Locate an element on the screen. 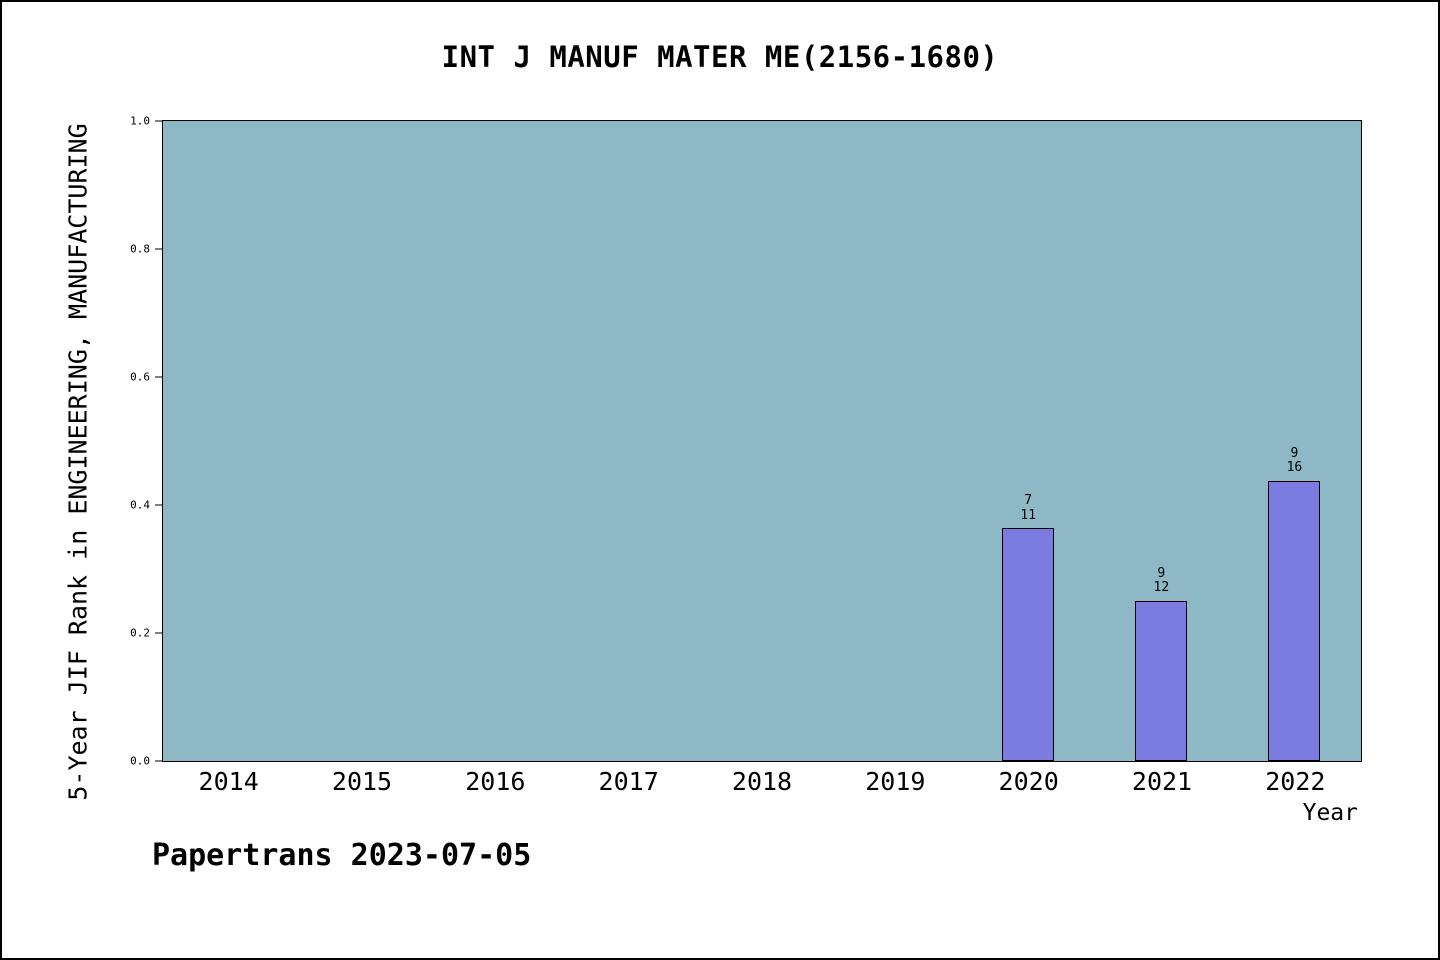 The width and height of the screenshot is (1440, 960). x-tick-label: 2019 is located at coordinates (895, 781).